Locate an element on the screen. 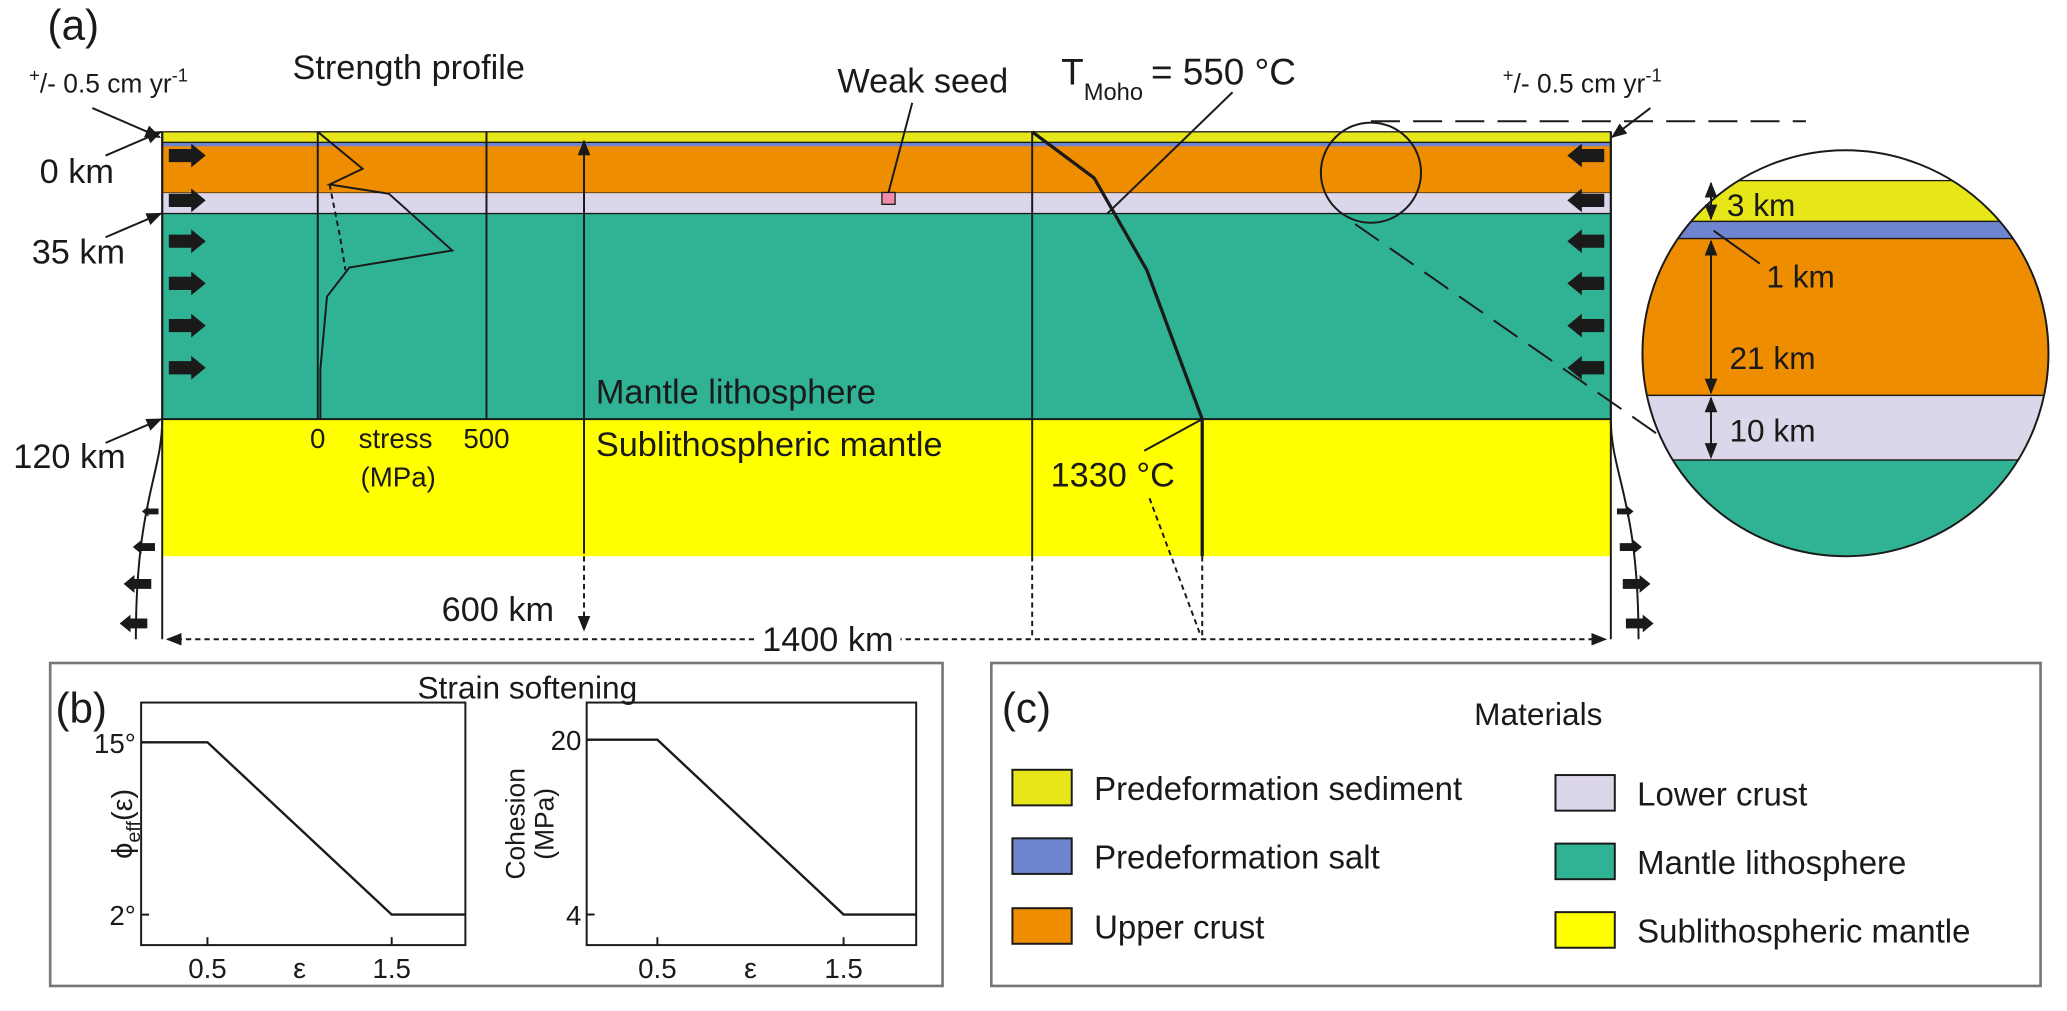 This screenshot has height=1011, width=2067. width-extent: 1400 km is located at coordinates (827, 640).